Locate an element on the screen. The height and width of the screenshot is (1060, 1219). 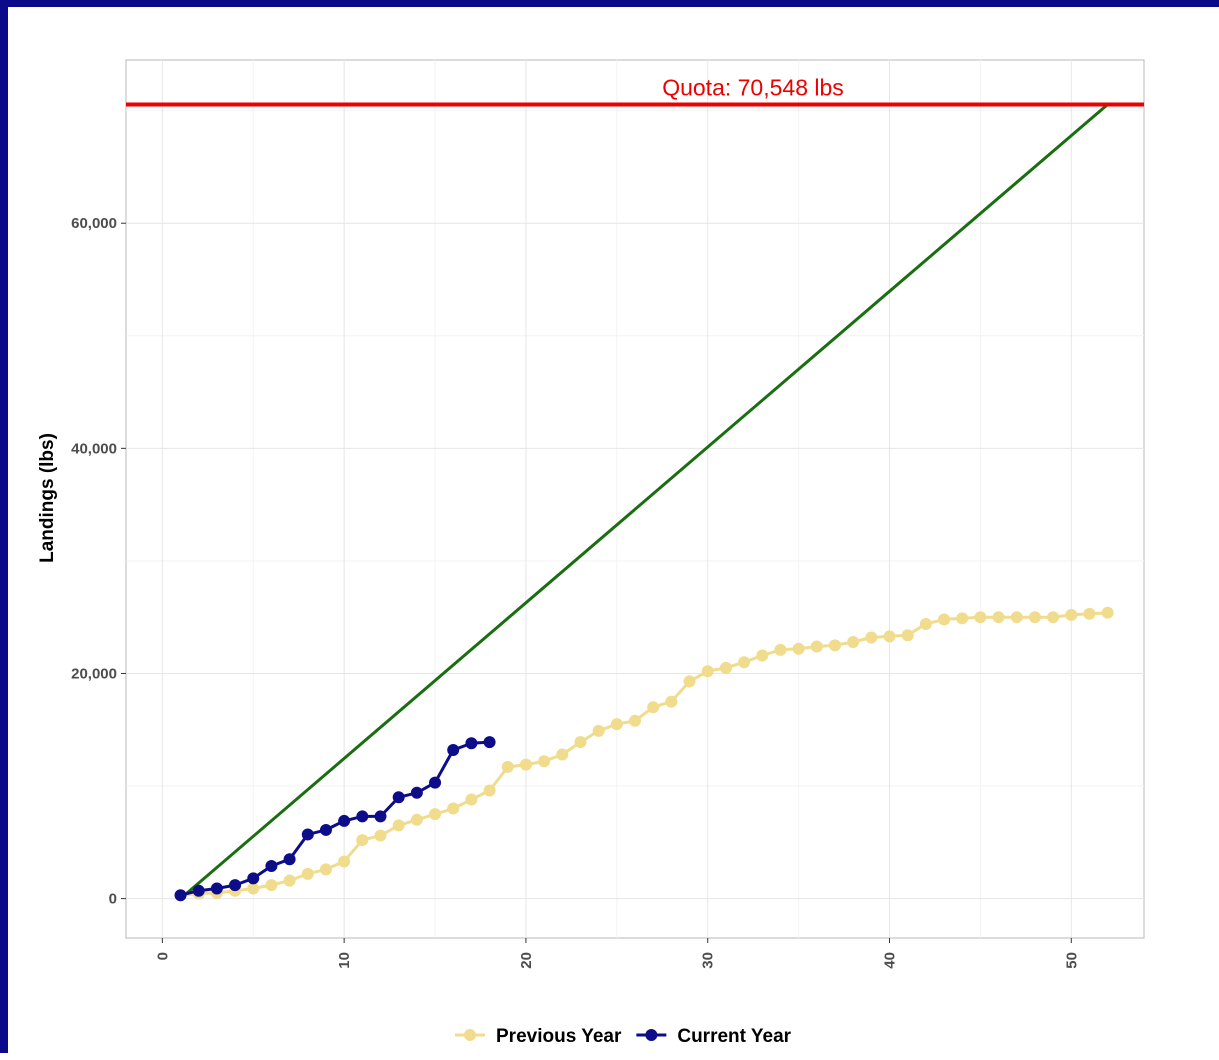
y-tick-label: 20,000 is located at coordinates (94, 673).